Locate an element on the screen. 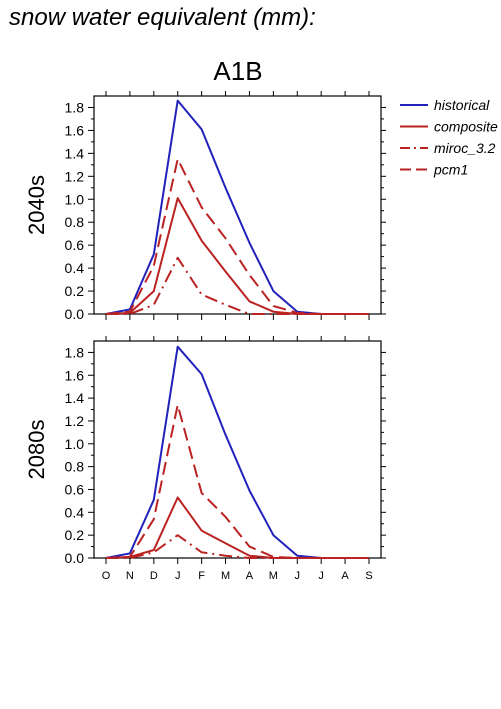 This screenshot has width=501, height=709. legend-label: miroc_3.2 is located at coordinates (465, 148).